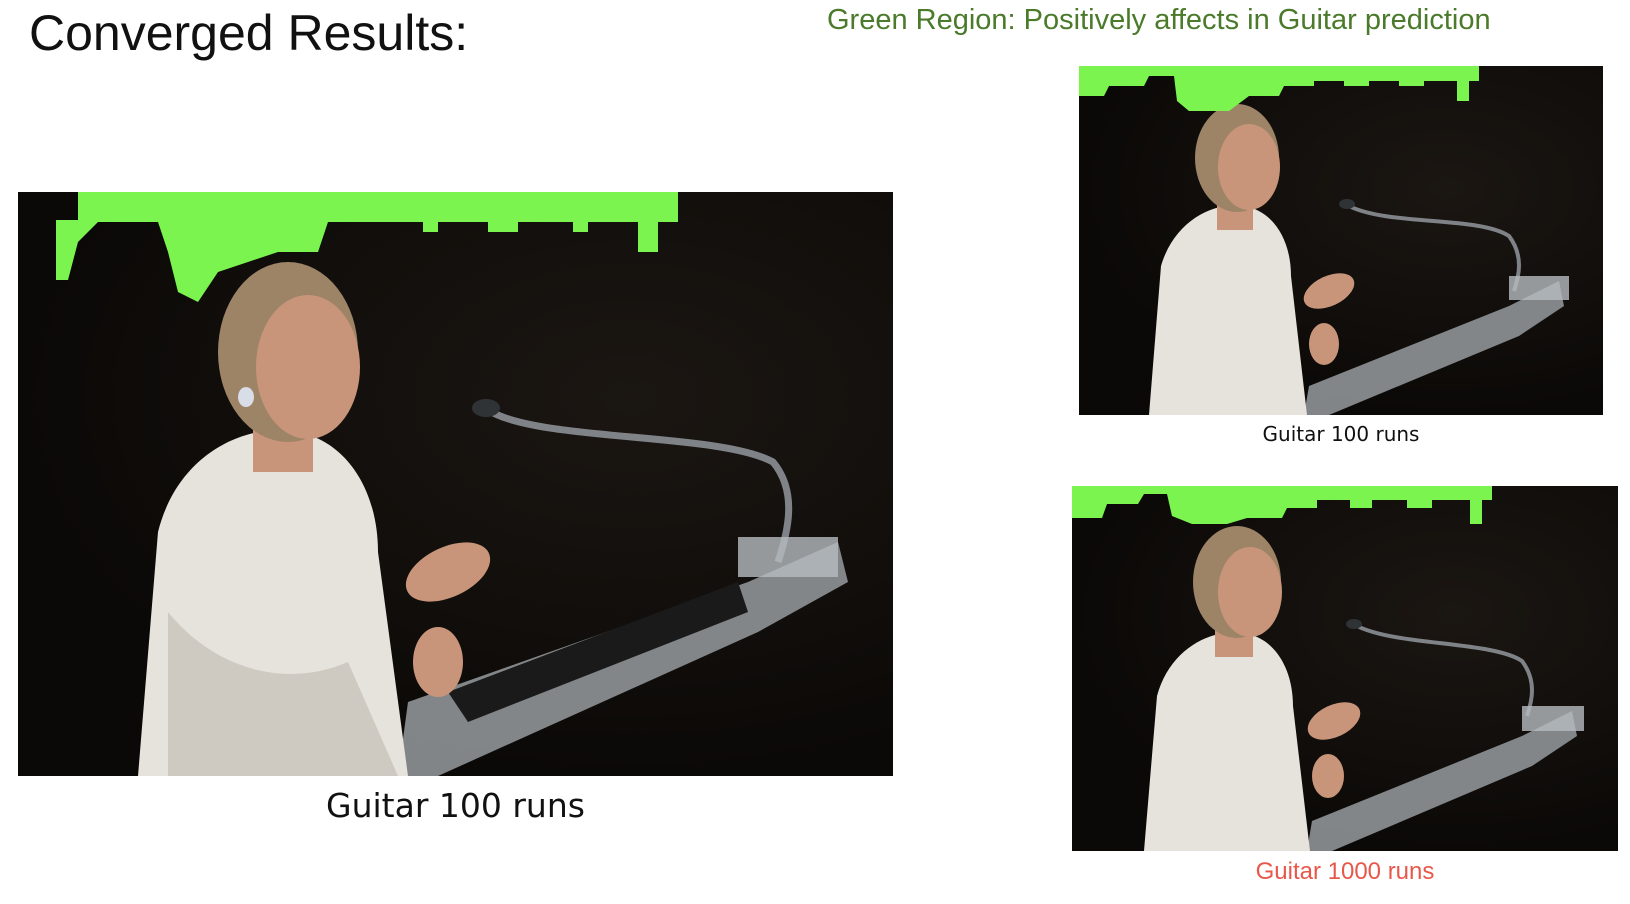 This screenshot has width=1630, height=904. I want to click on top-result-image, so click(1341, 240).